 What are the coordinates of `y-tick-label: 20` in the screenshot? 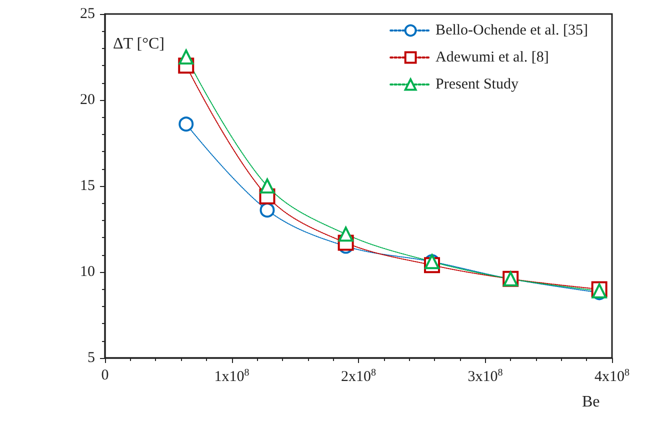 It's located at (87, 100).